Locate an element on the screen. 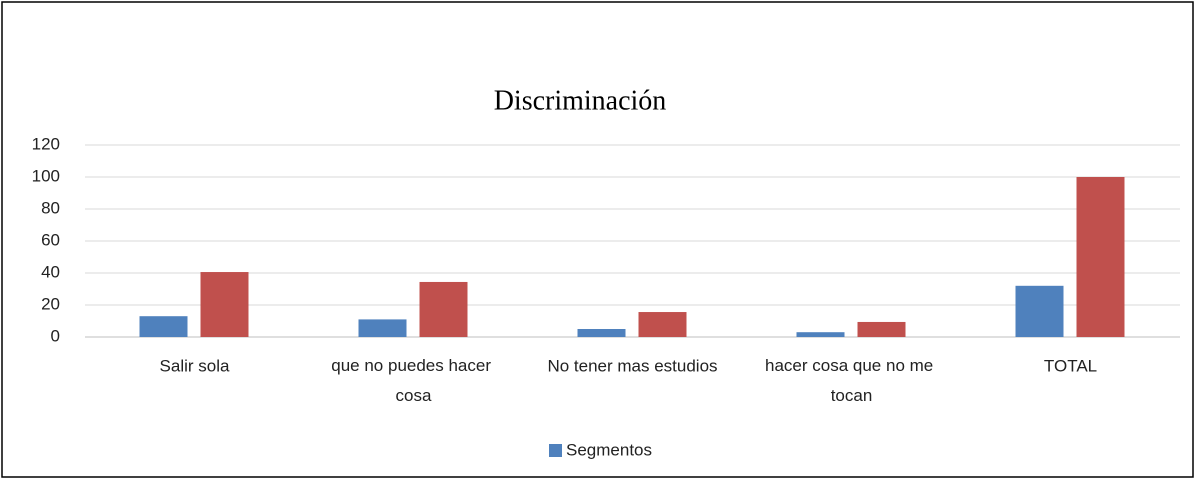 The height and width of the screenshot is (480, 1196). chart-title: Discriminación is located at coordinates (580, 100).